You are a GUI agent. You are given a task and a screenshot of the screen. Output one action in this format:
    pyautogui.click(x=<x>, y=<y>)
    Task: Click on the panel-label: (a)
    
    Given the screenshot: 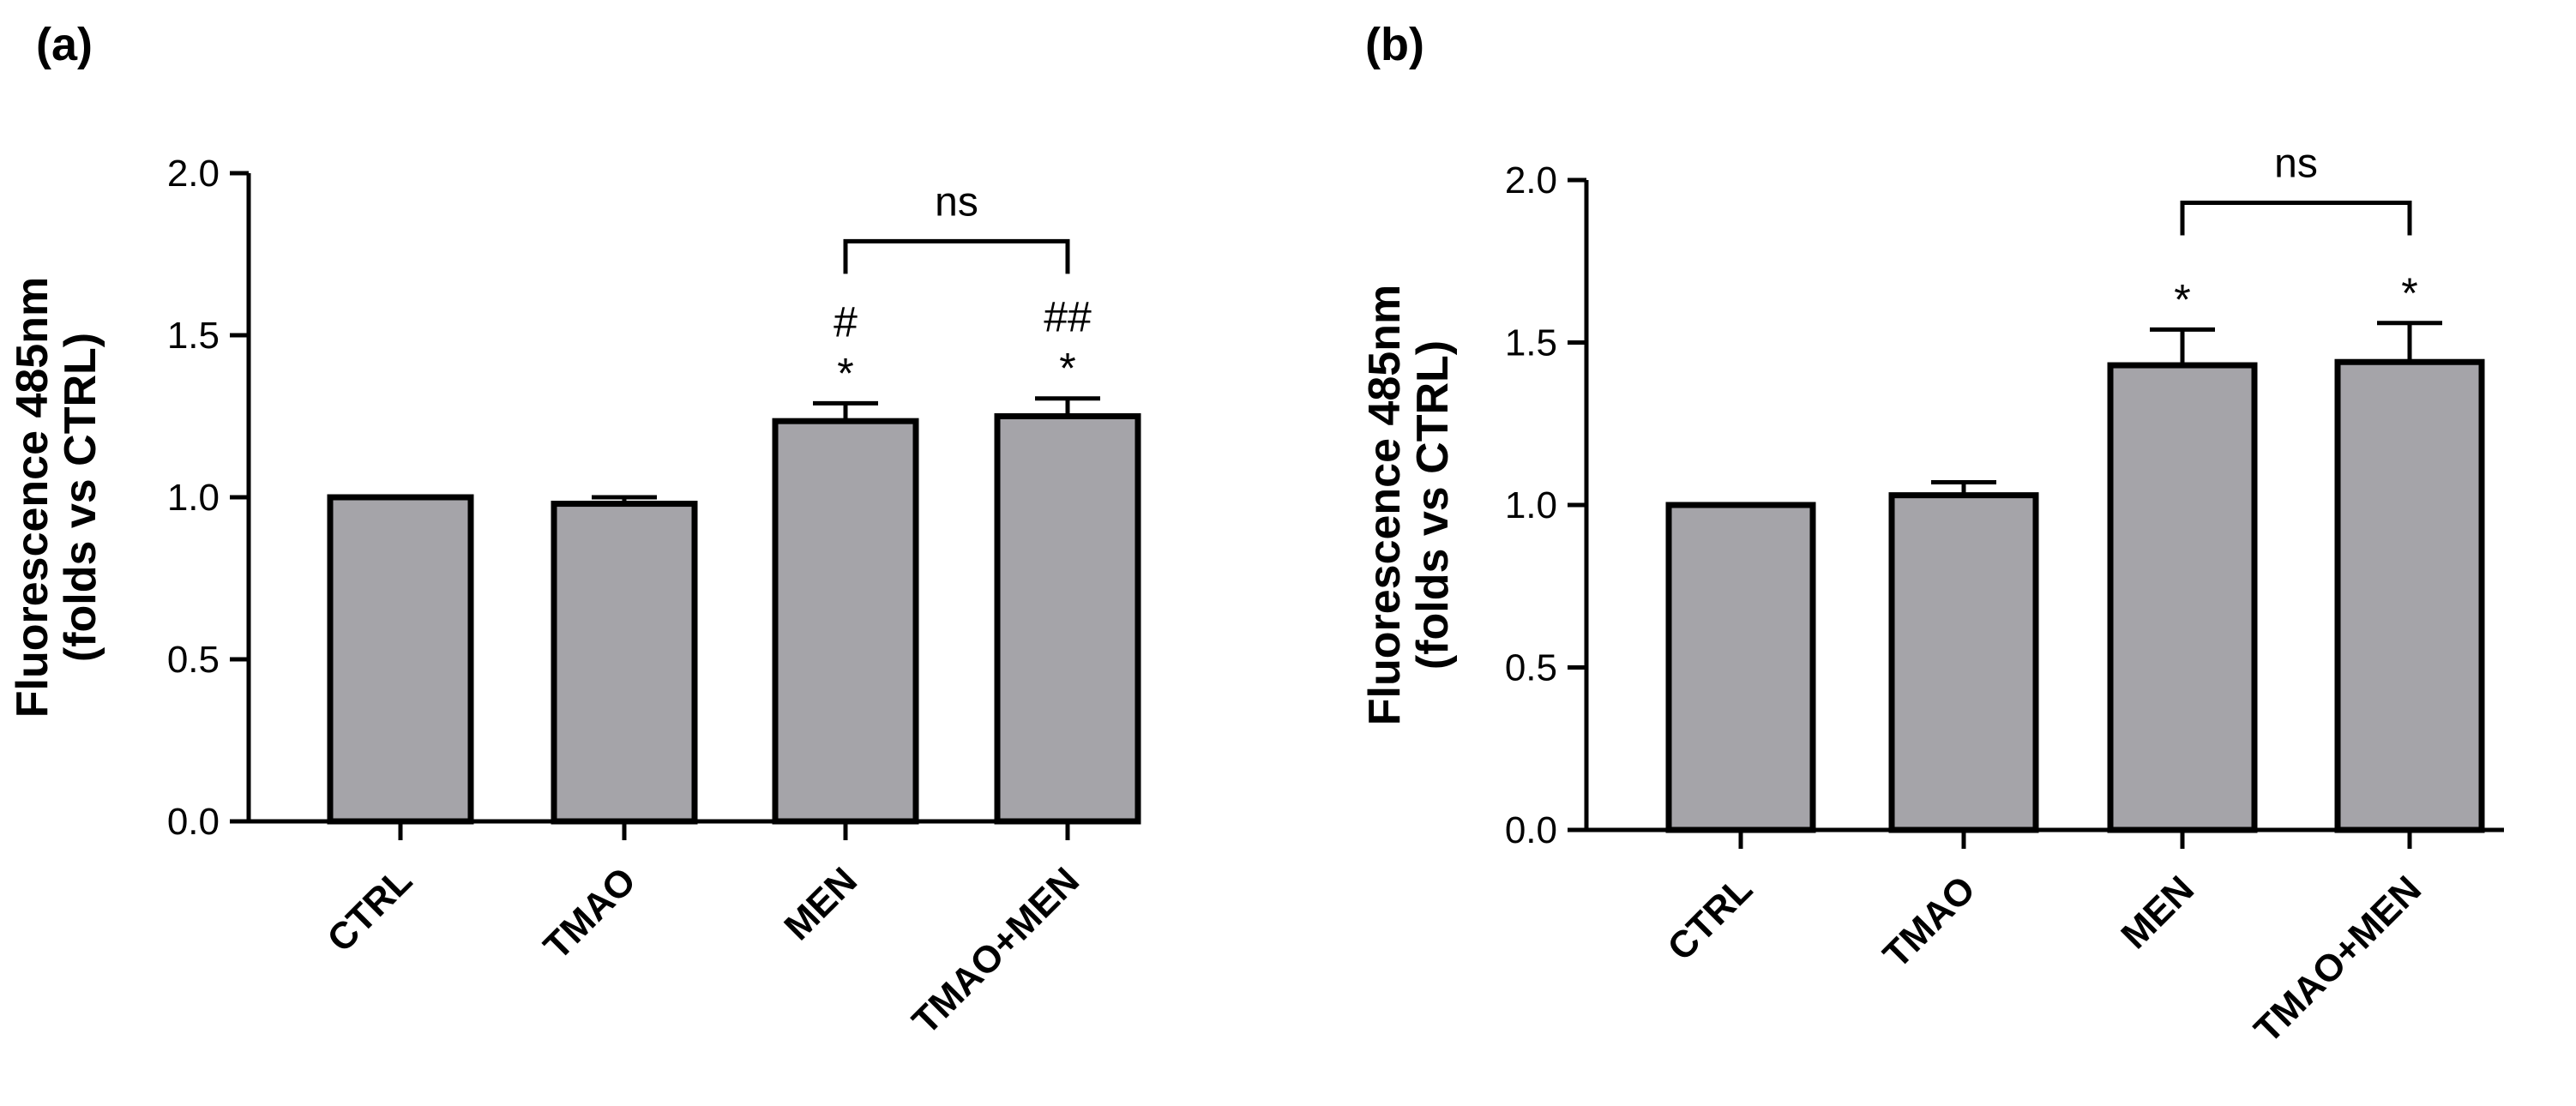 What is the action you would take?
    pyautogui.click(x=64, y=44)
    